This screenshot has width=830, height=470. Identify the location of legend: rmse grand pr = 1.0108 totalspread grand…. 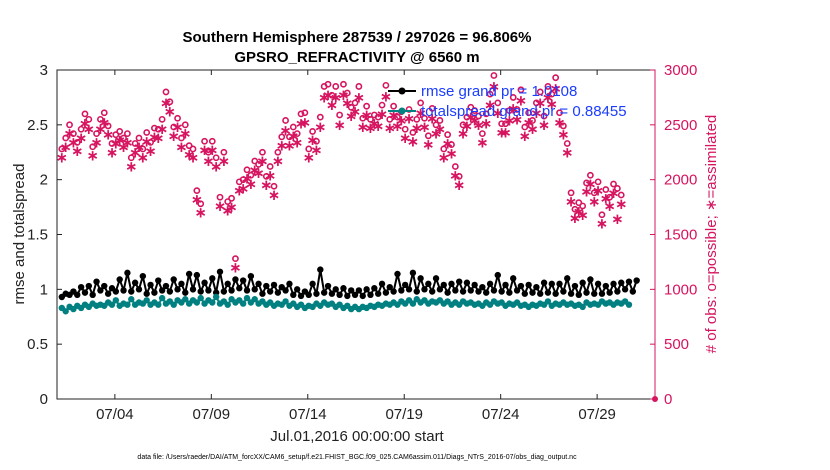
(507, 101).